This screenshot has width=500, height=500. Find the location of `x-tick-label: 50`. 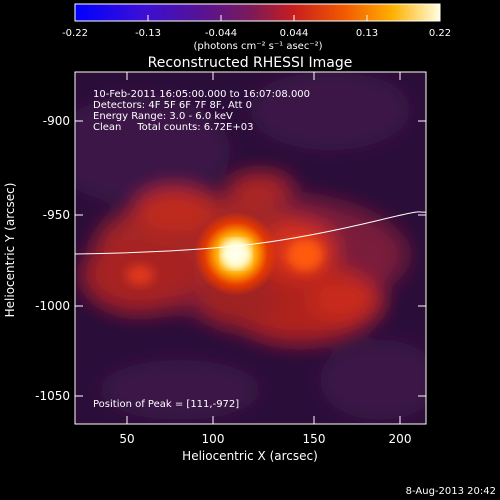

x-tick-label: 50 is located at coordinates (126, 439).